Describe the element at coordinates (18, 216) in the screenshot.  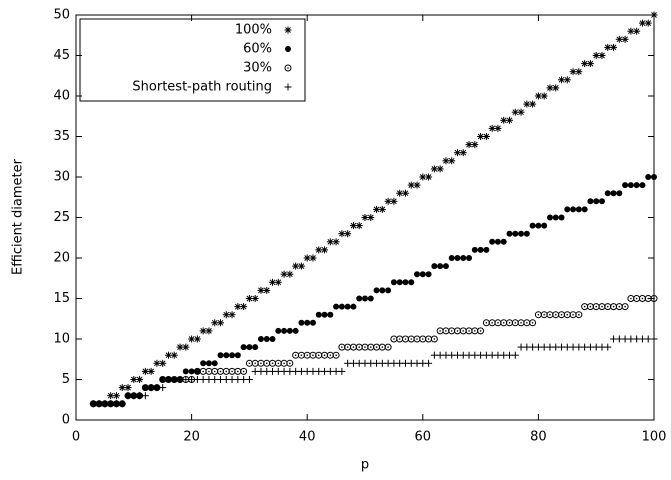
I see `y-axis-label: Efficient diameter` at that location.